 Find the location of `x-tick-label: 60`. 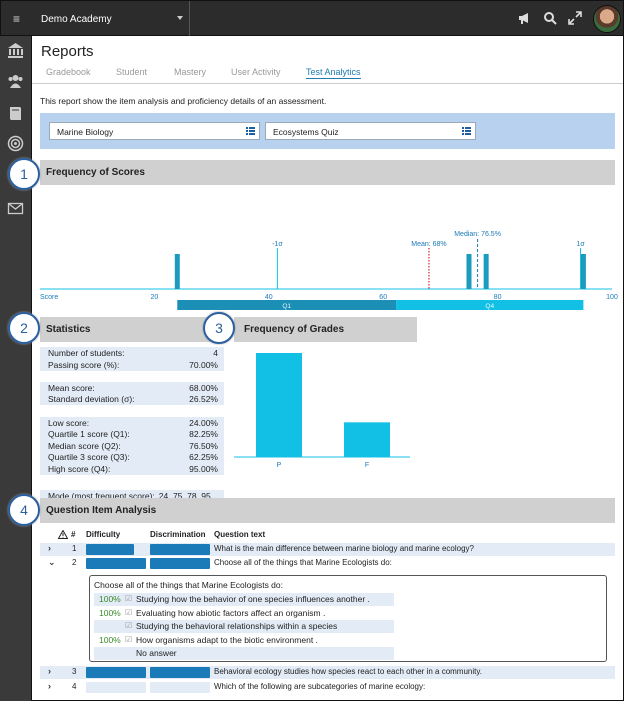

x-tick-label: 60 is located at coordinates (383, 297).